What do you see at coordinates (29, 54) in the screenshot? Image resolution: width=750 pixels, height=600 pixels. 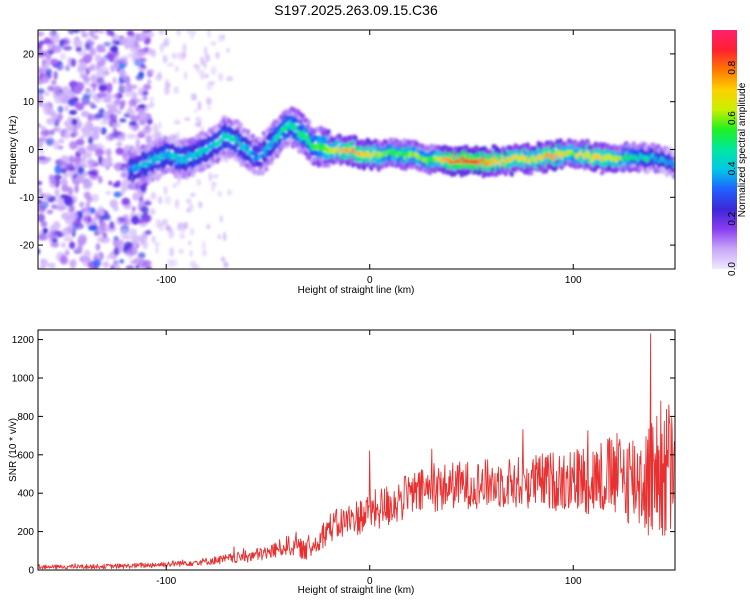 I see `spectrogram-ytick-label: 20` at bounding box center [29, 54].